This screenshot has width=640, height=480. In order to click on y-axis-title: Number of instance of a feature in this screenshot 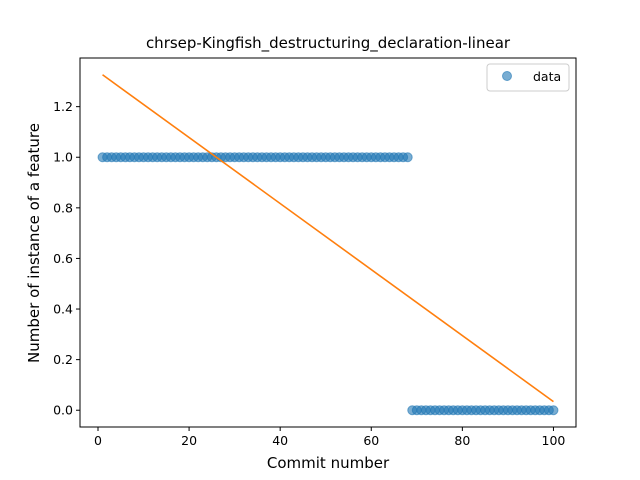, I will do `click(34, 243)`.